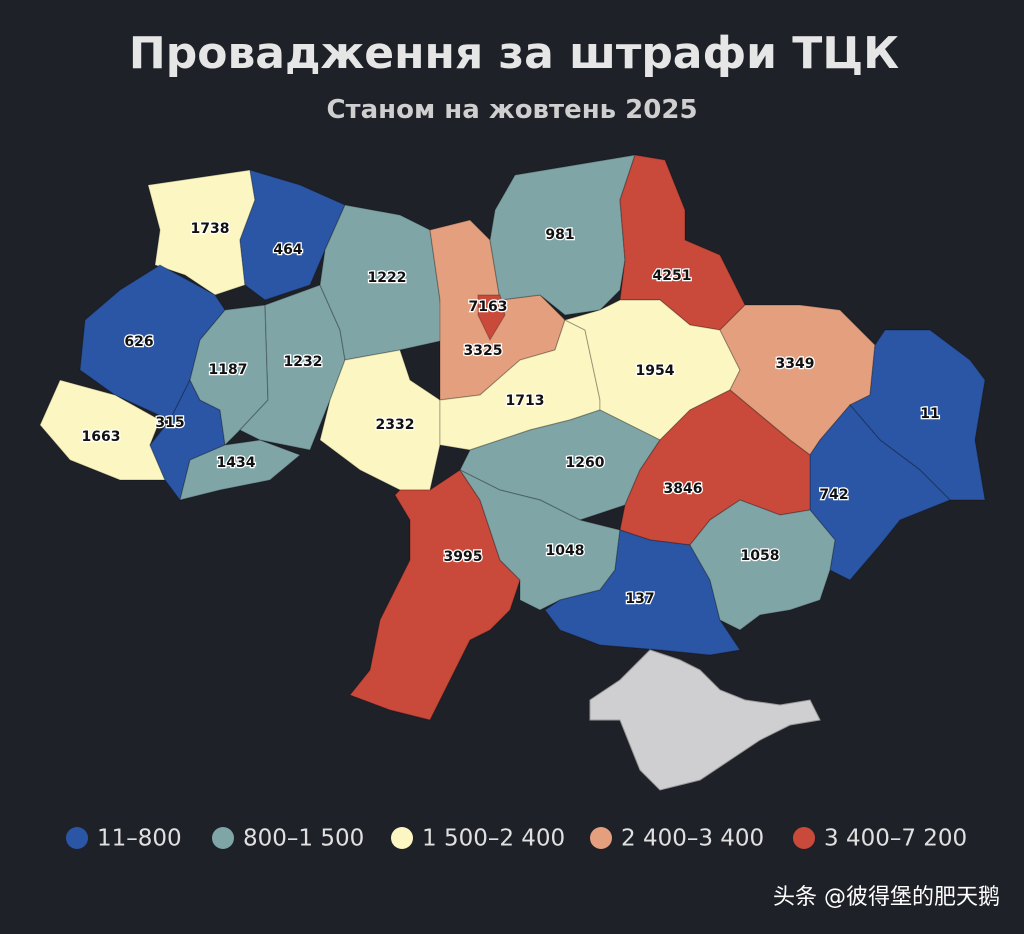 The image size is (1024, 934). Describe the element at coordinates (387, 278) in the screenshot. I see `region-value: 1222` at that location.